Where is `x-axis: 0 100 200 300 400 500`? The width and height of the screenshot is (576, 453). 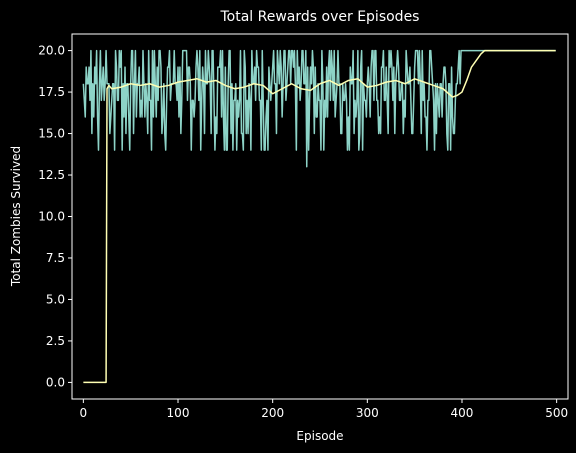
x-axis: 0 100 200 300 400 500 is located at coordinates (324, 409).